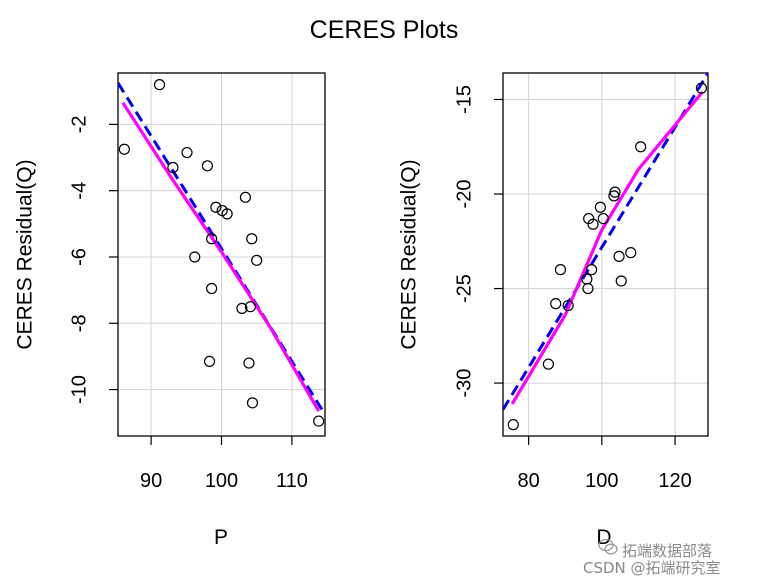  Describe the element at coordinates (292, 481) in the screenshot. I see `x-tick-label: 110` at that location.